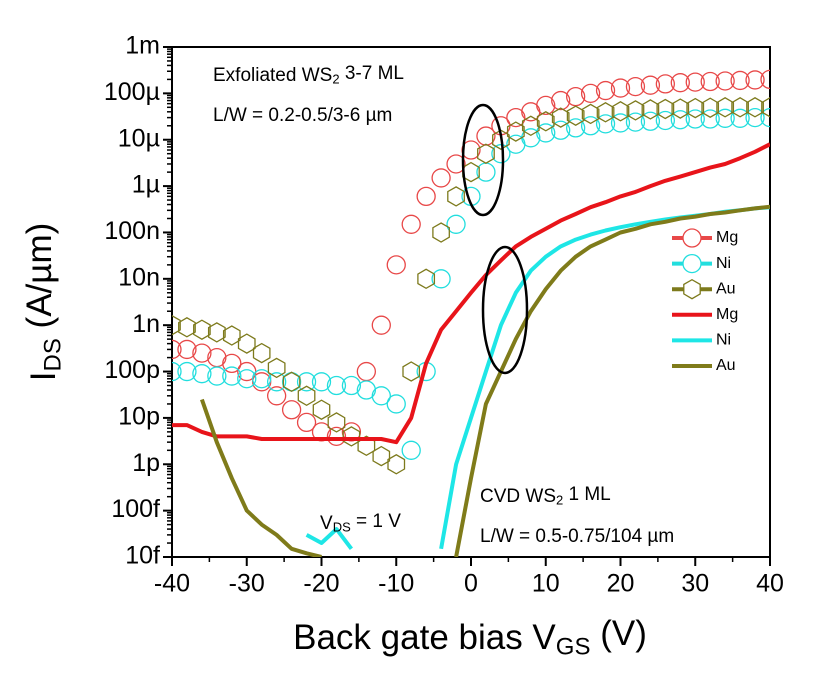  What do you see at coordinates (573, 647) in the screenshot?
I see `x-axis-label-part: GS` at bounding box center [573, 647].